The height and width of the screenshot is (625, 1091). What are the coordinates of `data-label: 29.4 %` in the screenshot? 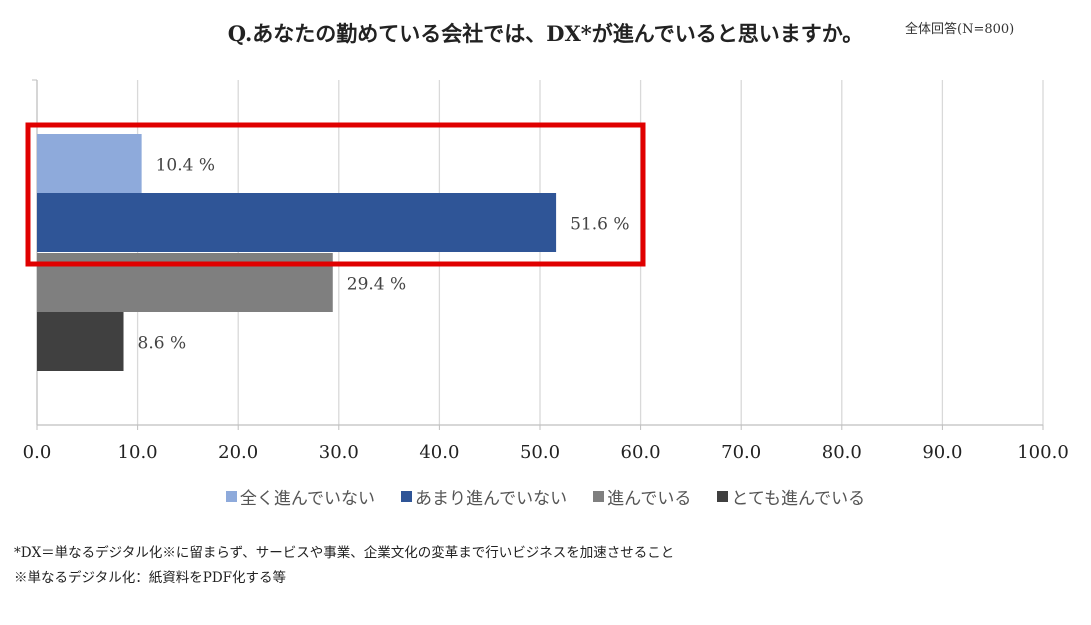 It's located at (376, 285).